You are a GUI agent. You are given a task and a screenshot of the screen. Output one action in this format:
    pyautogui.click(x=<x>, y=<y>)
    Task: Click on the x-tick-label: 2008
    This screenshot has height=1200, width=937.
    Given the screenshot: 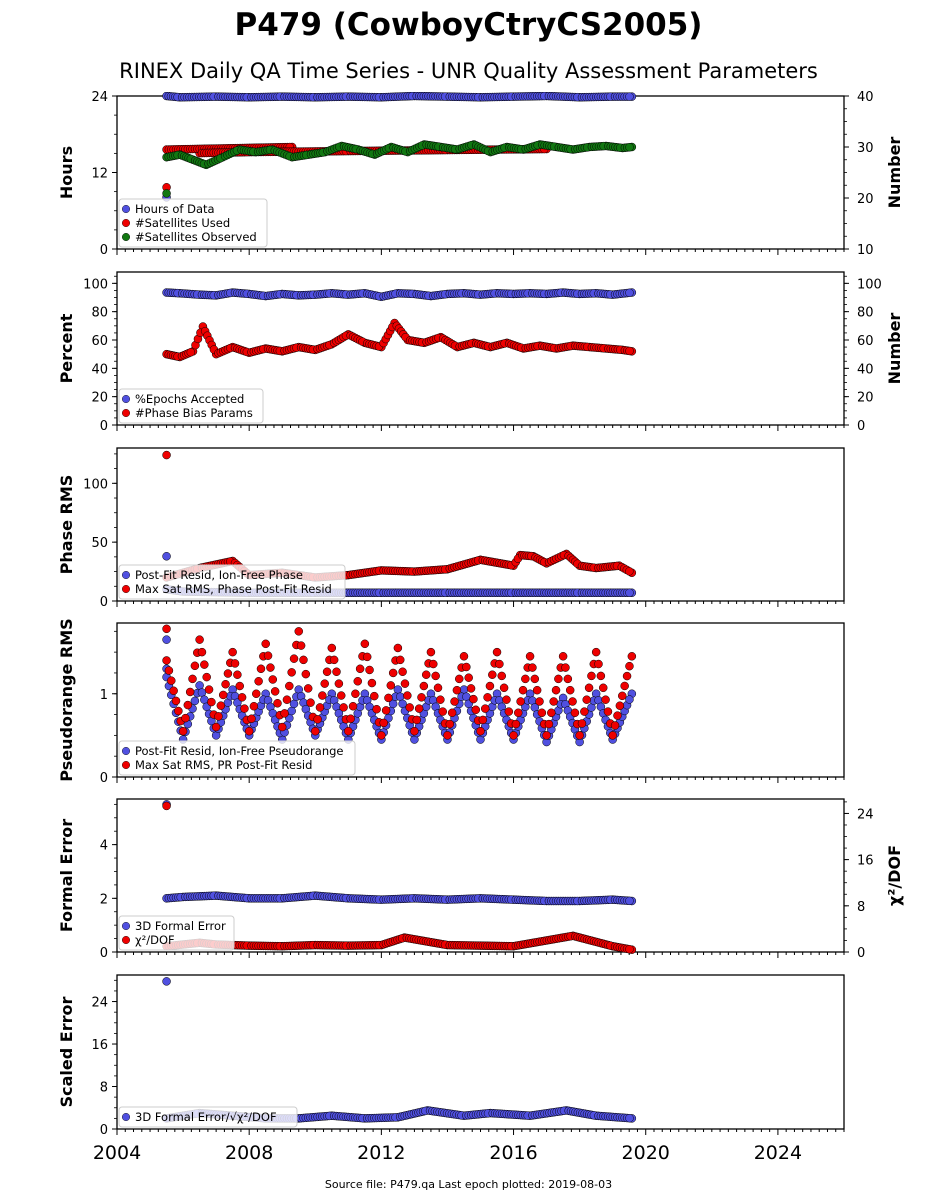 What is the action you would take?
    pyautogui.click(x=249, y=1153)
    